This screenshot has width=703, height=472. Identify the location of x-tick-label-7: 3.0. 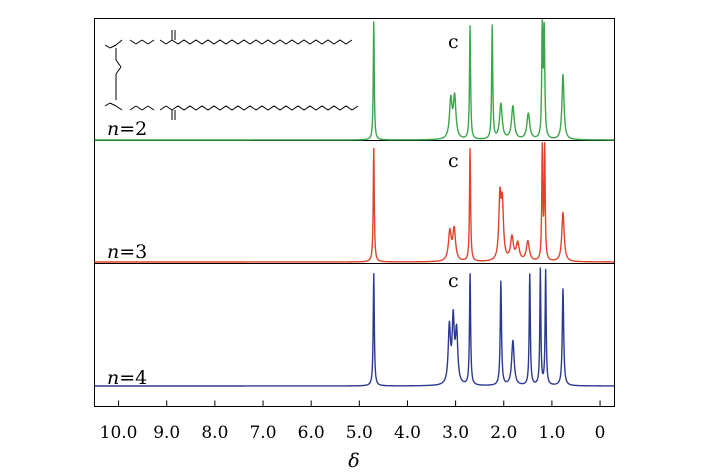
(455, 433).